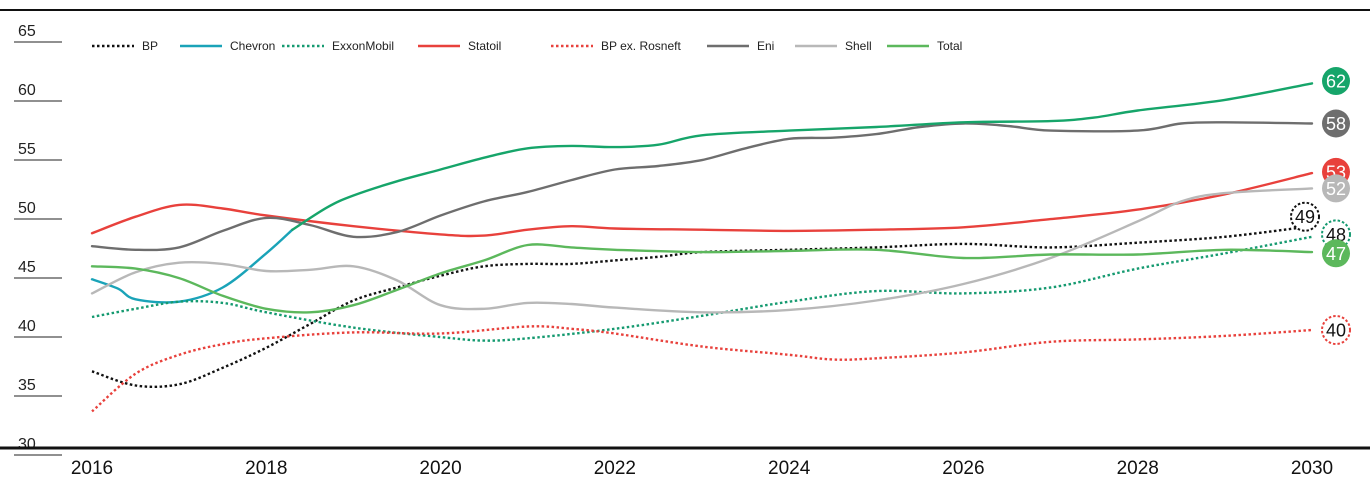 Image resolution: width=1370 pixels, height=480 pixels. I want to click on legend-label: Chevron, so click(252, 46).